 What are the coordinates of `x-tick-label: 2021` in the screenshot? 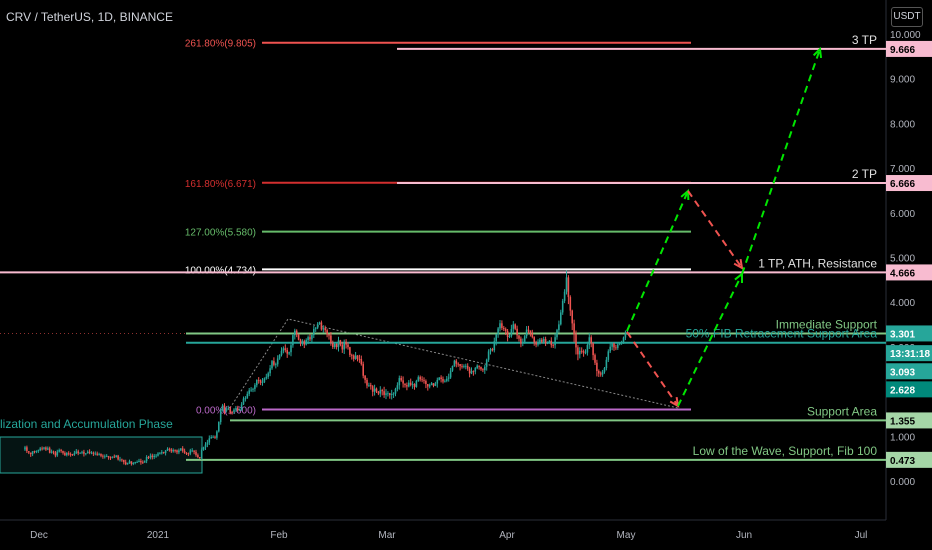 It's located at (158, 535).